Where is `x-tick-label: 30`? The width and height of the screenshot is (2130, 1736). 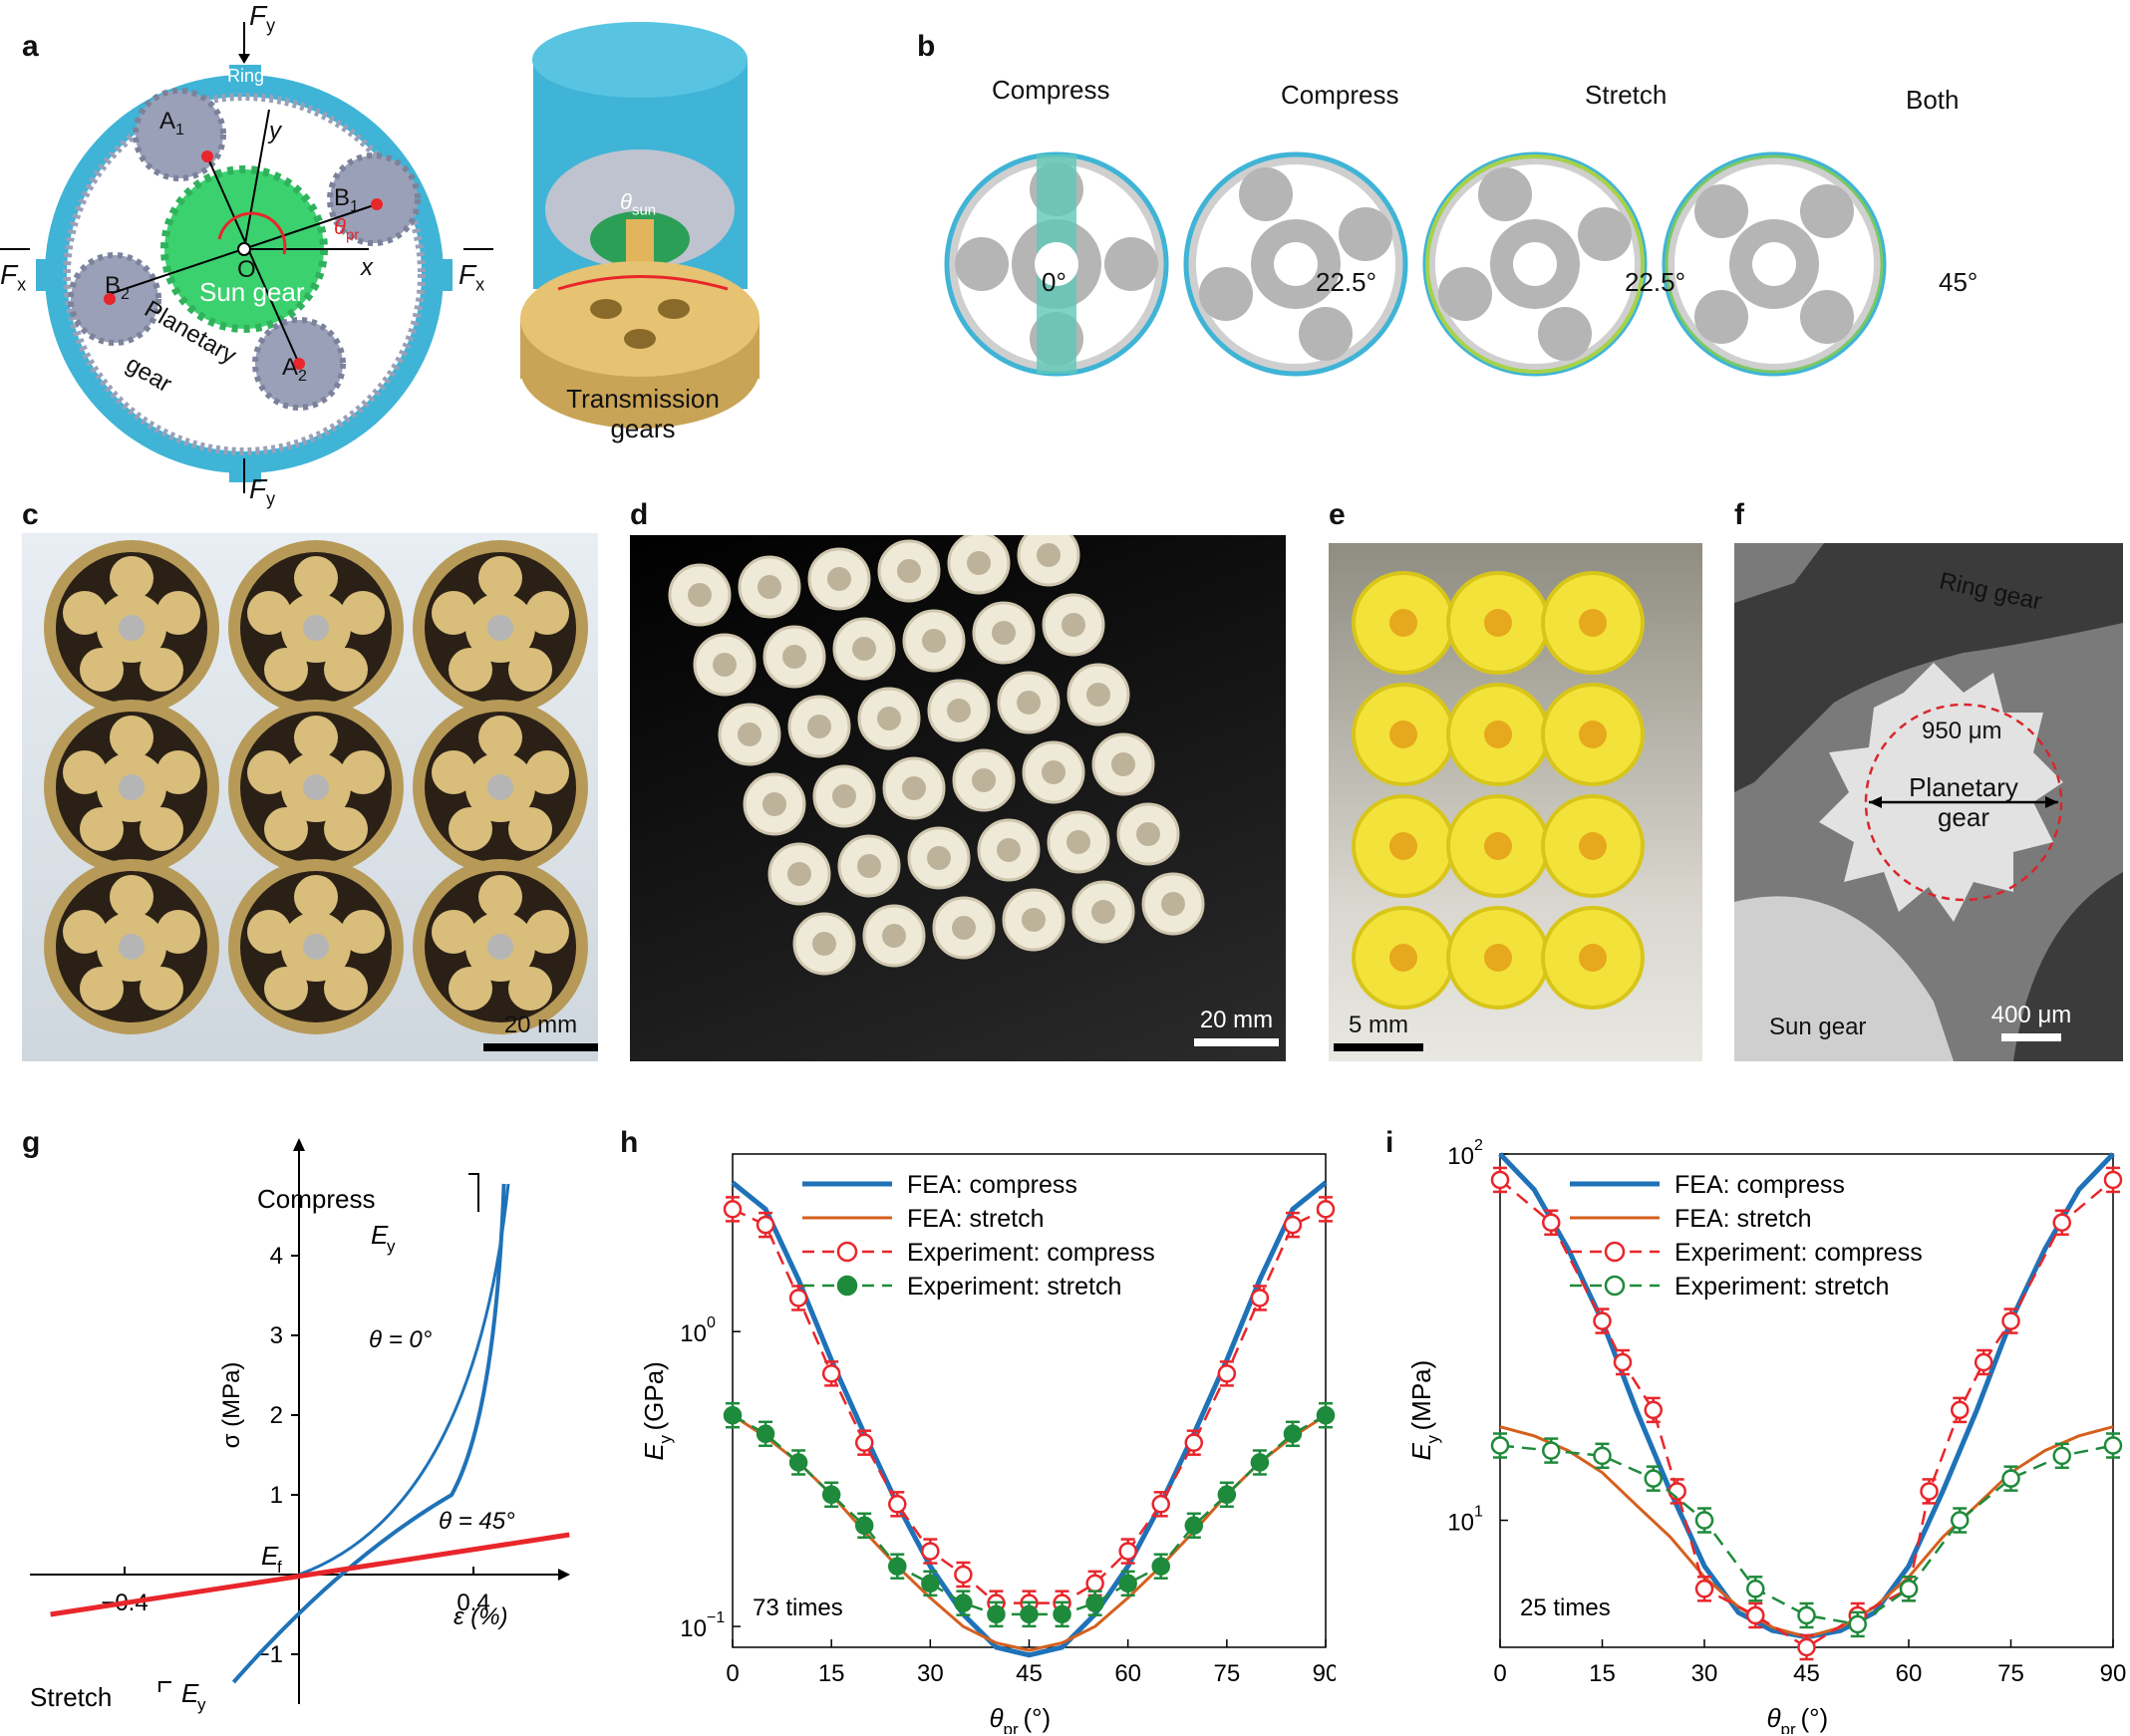 x-tick-label: 30 is located at coordinates (930, 1673).